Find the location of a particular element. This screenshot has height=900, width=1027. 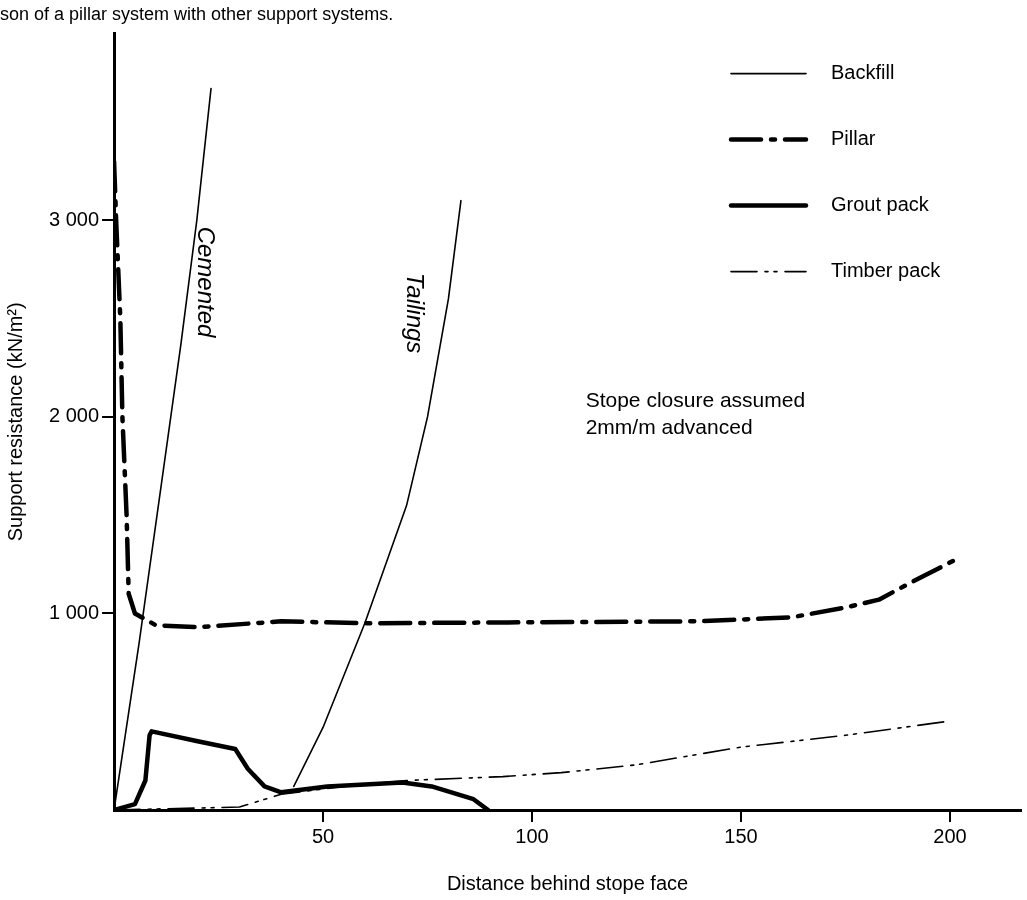

legend-label: Timber pack is located at coordinates (886, 270).